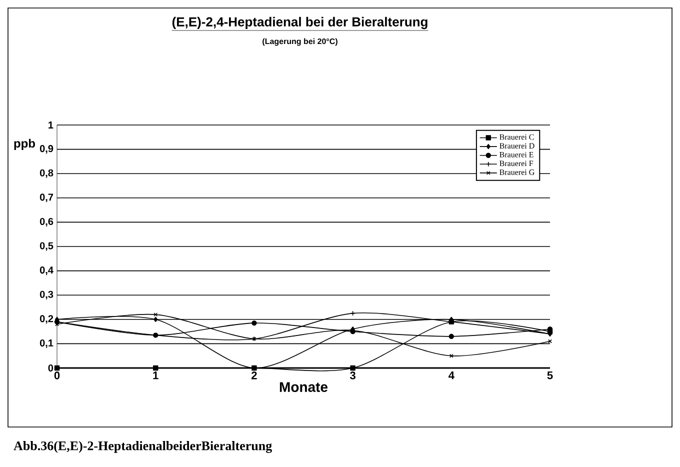  I want to click on y-axis-title: ppb, so click(24, 144).